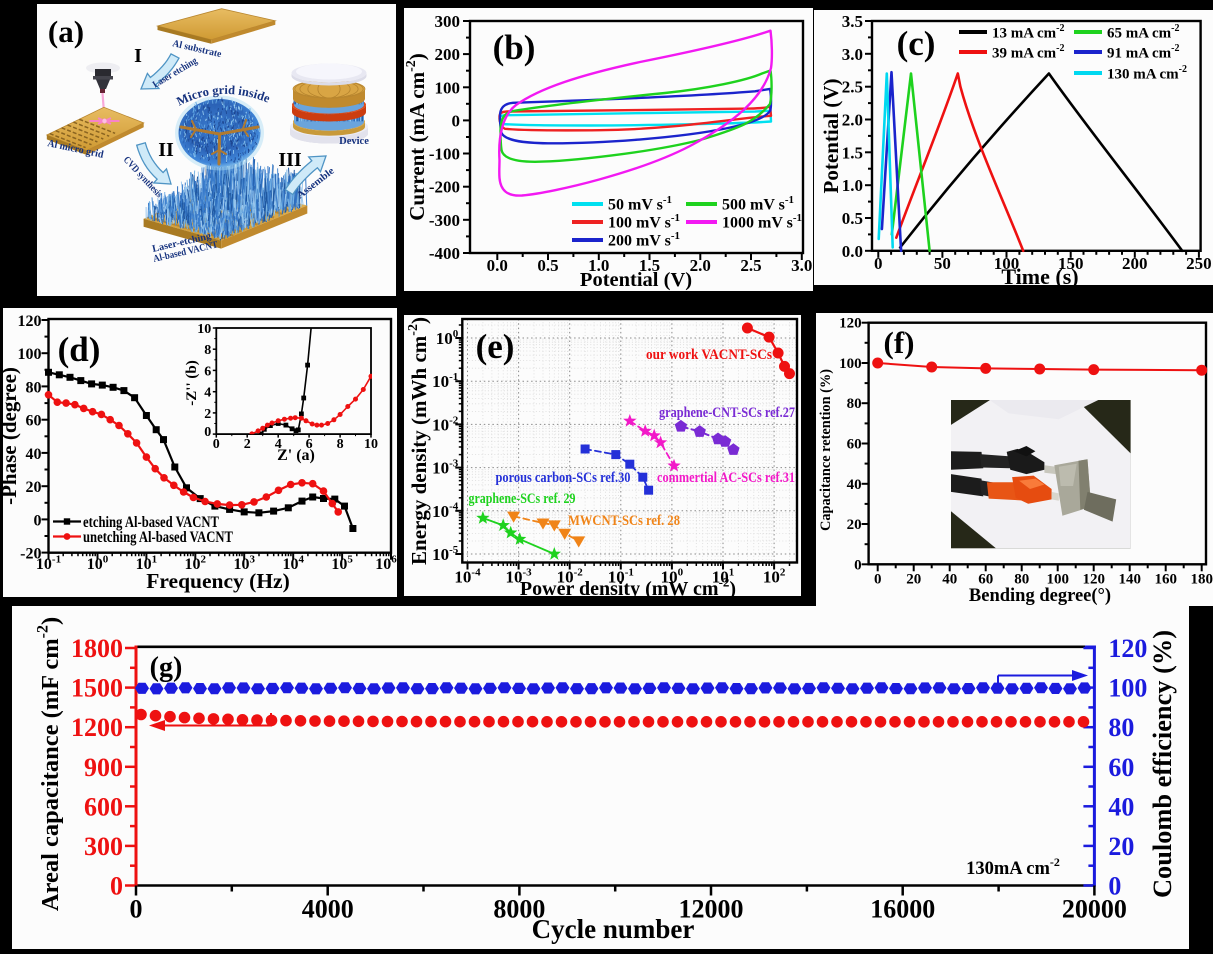 The image size is (1213, 954). I want to click on svg-text: Cycle number, so click(613, 929).